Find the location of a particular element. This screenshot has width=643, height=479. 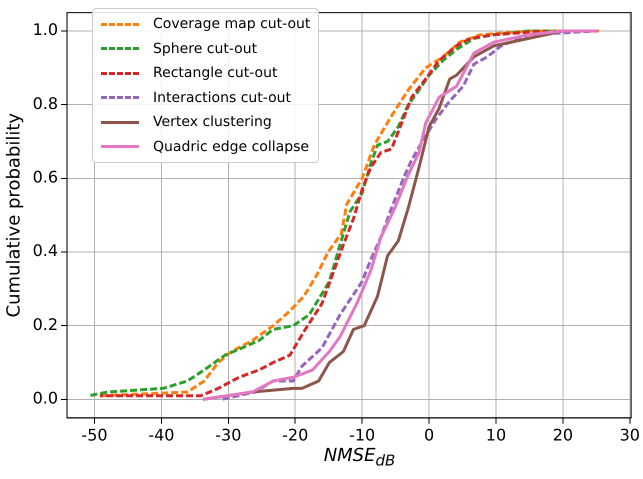

legend-label: Quadric edge collapse is located at coordinates (231, 146).